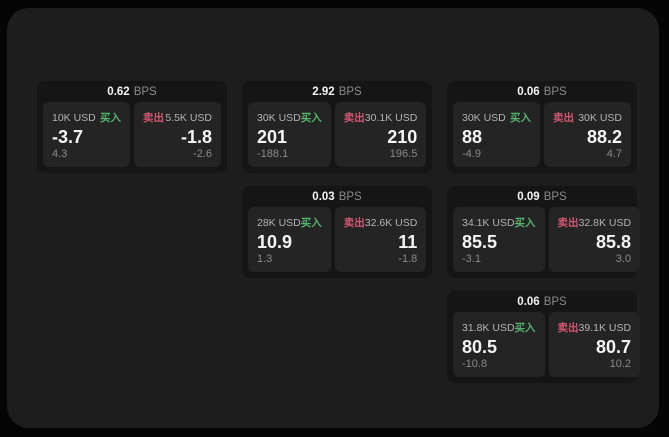 The height and width of the screenshot is (437, 669). I want to click on buy-sub-value: -10.8, so click(475, 364).